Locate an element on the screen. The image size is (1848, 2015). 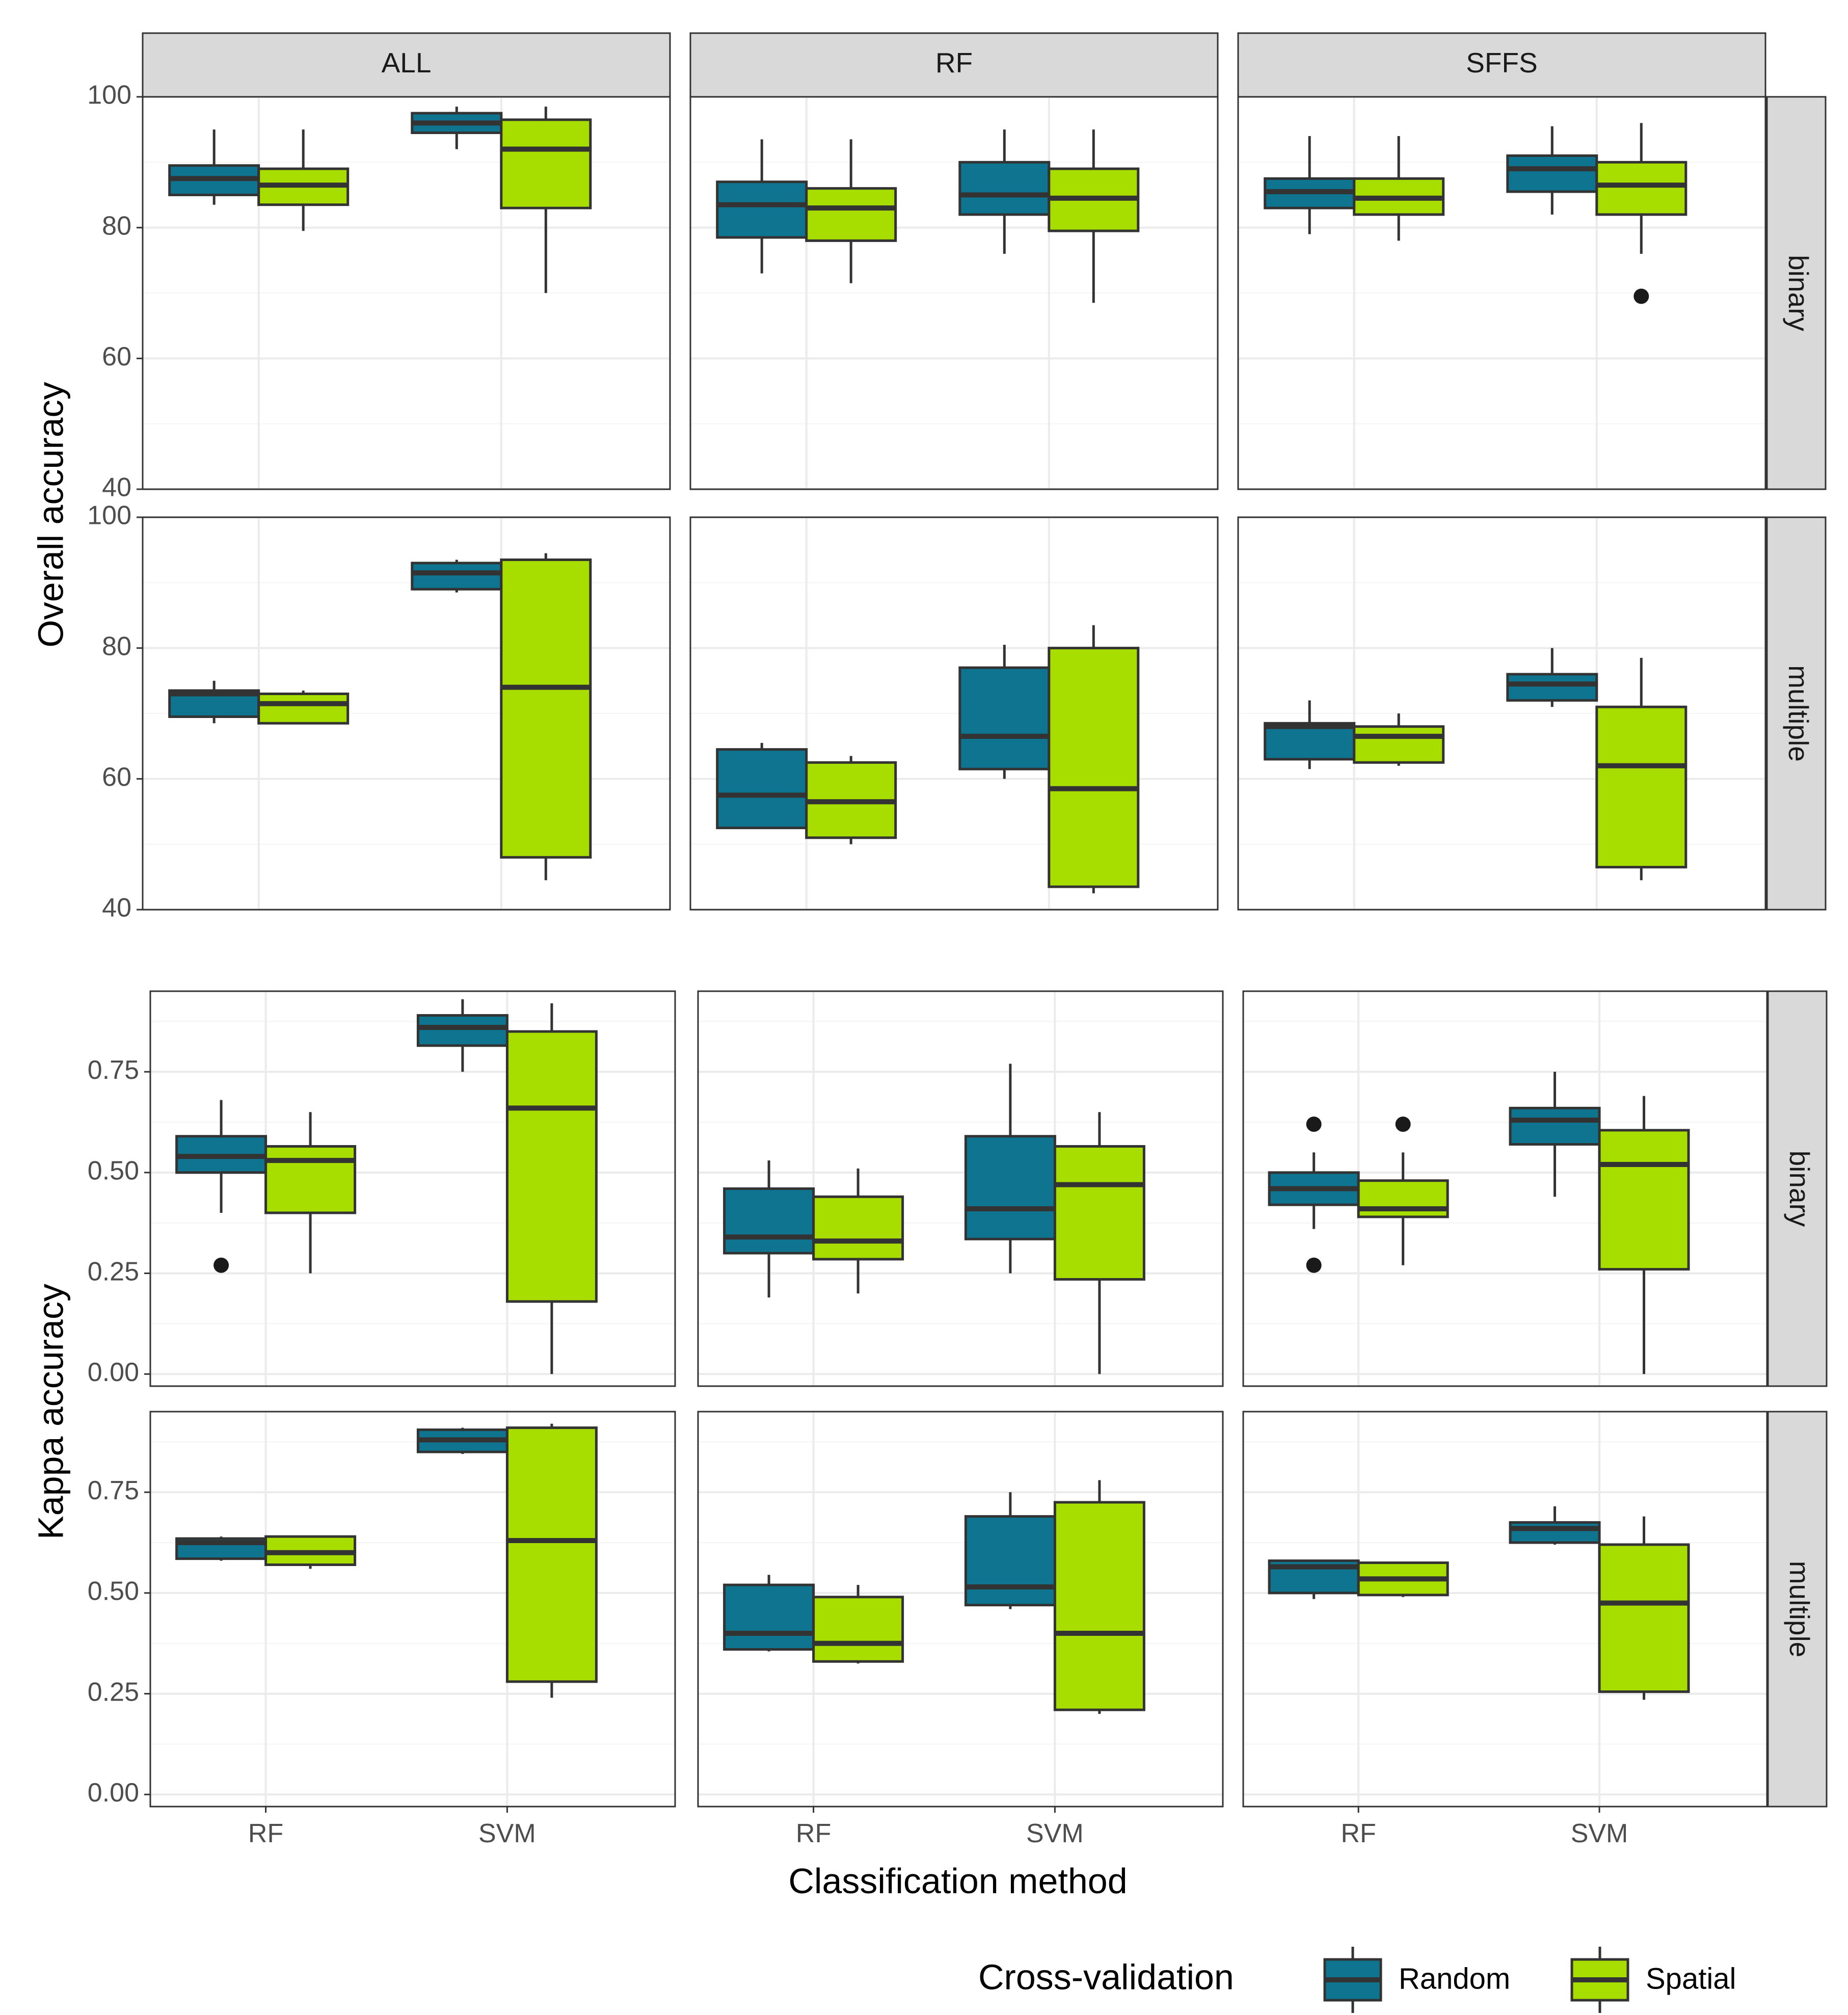
legend-label-spatial: Spatial is located at coordinates (1691, 1978).